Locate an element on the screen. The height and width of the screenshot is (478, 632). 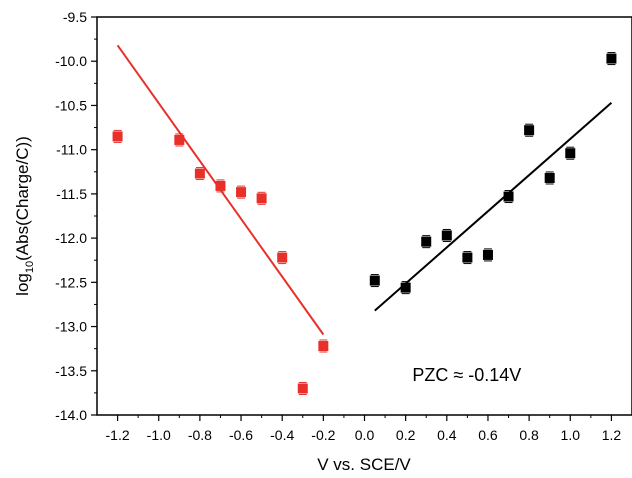
pzc-annotation: PZC ≈ -0.14V is located at coordinates (466, 375).